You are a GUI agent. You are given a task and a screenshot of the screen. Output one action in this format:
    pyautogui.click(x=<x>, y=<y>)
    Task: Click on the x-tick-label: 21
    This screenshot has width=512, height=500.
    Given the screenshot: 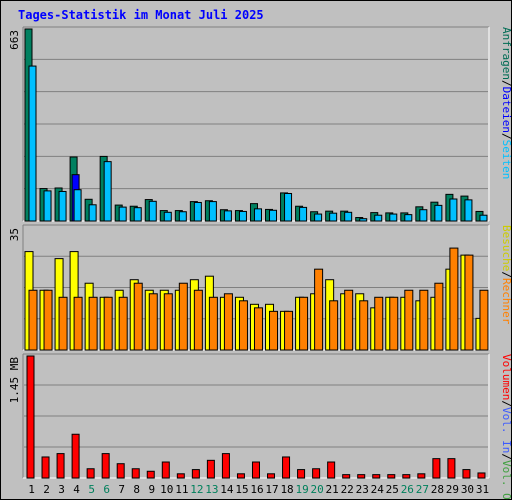 What is the action you would take?
    pyautogui.click(x=332, y=489)
    